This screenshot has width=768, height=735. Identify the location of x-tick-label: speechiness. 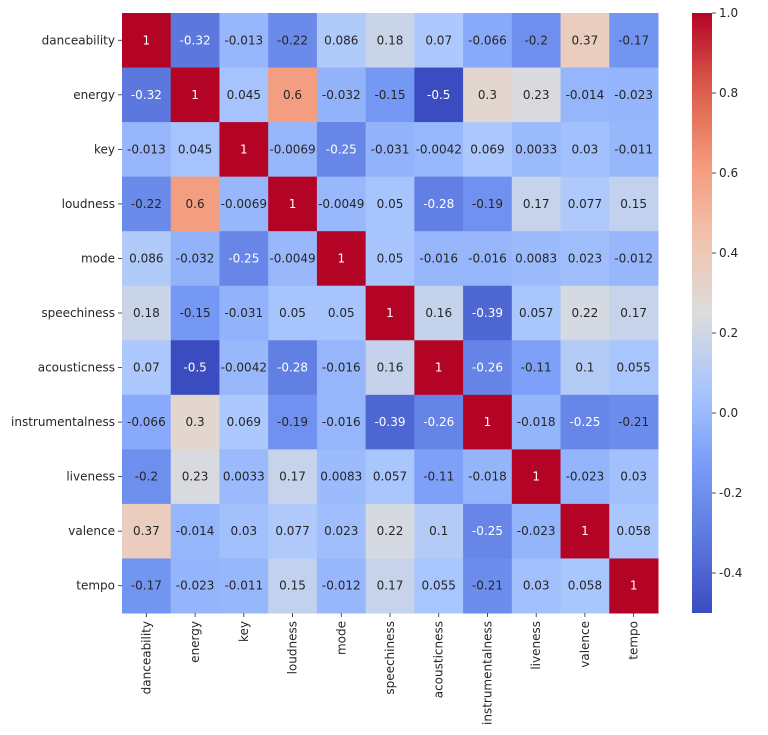
(390, 658).